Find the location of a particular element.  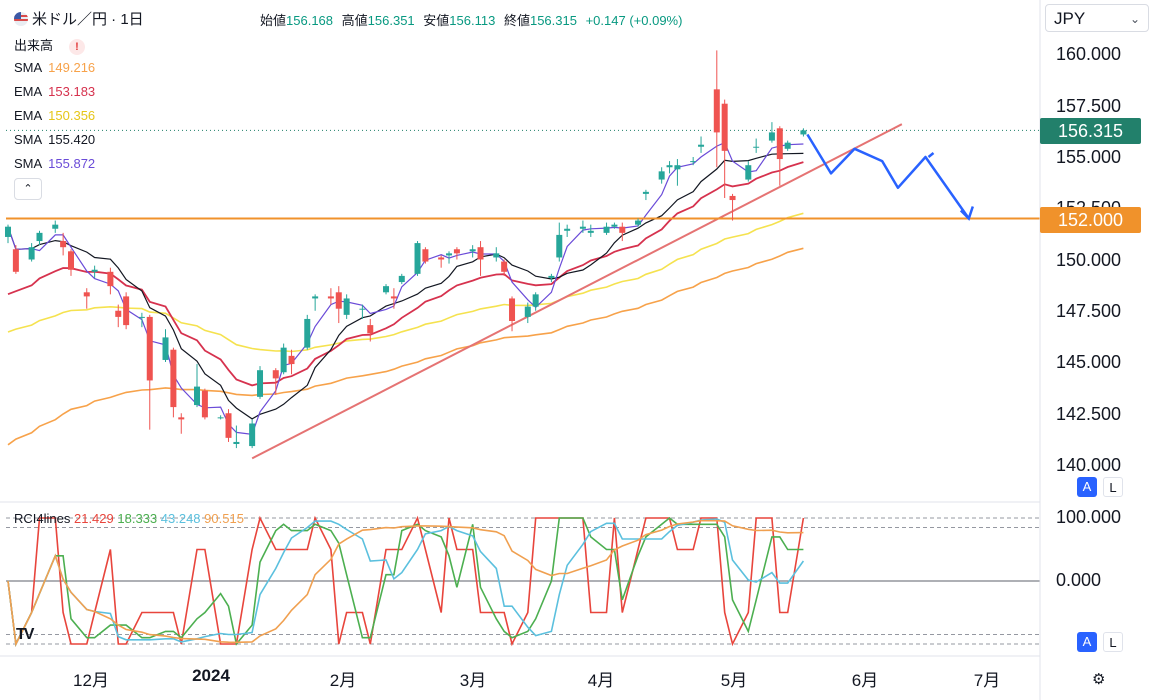

time-tick: 7月 is located at coordinates (987, 680).